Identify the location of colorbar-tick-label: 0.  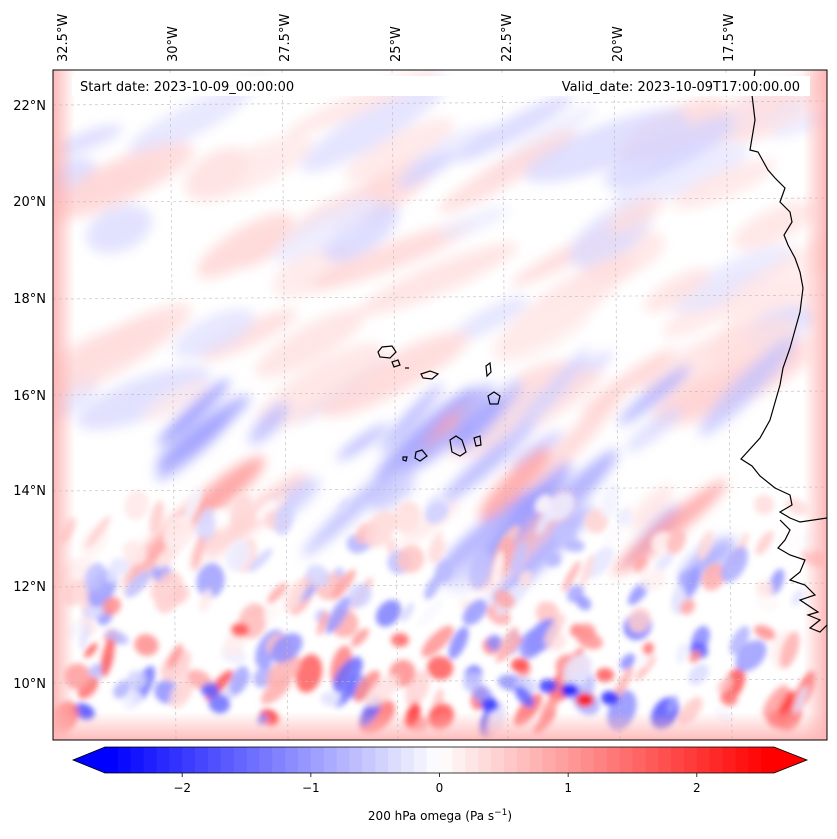
(440, 788).